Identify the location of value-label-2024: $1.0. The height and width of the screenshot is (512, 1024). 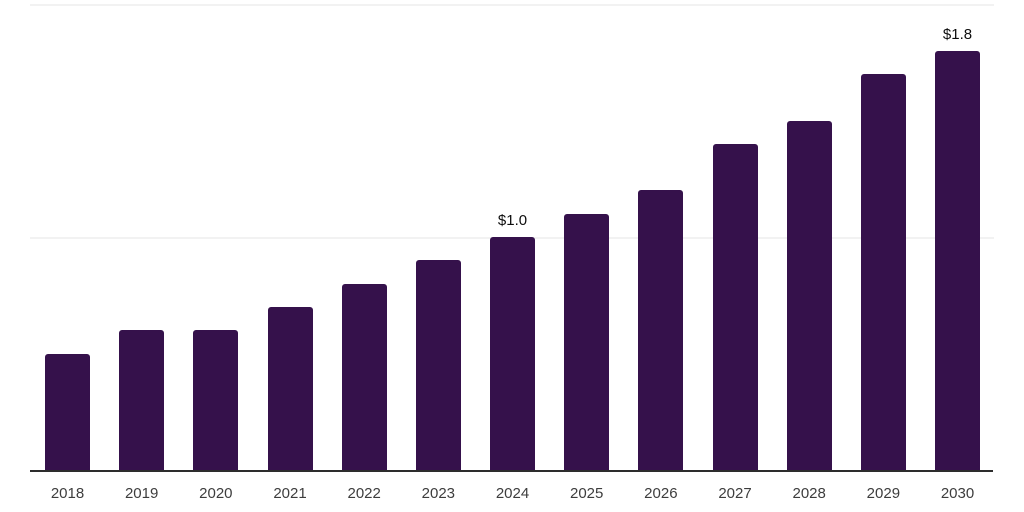
(512, 220).